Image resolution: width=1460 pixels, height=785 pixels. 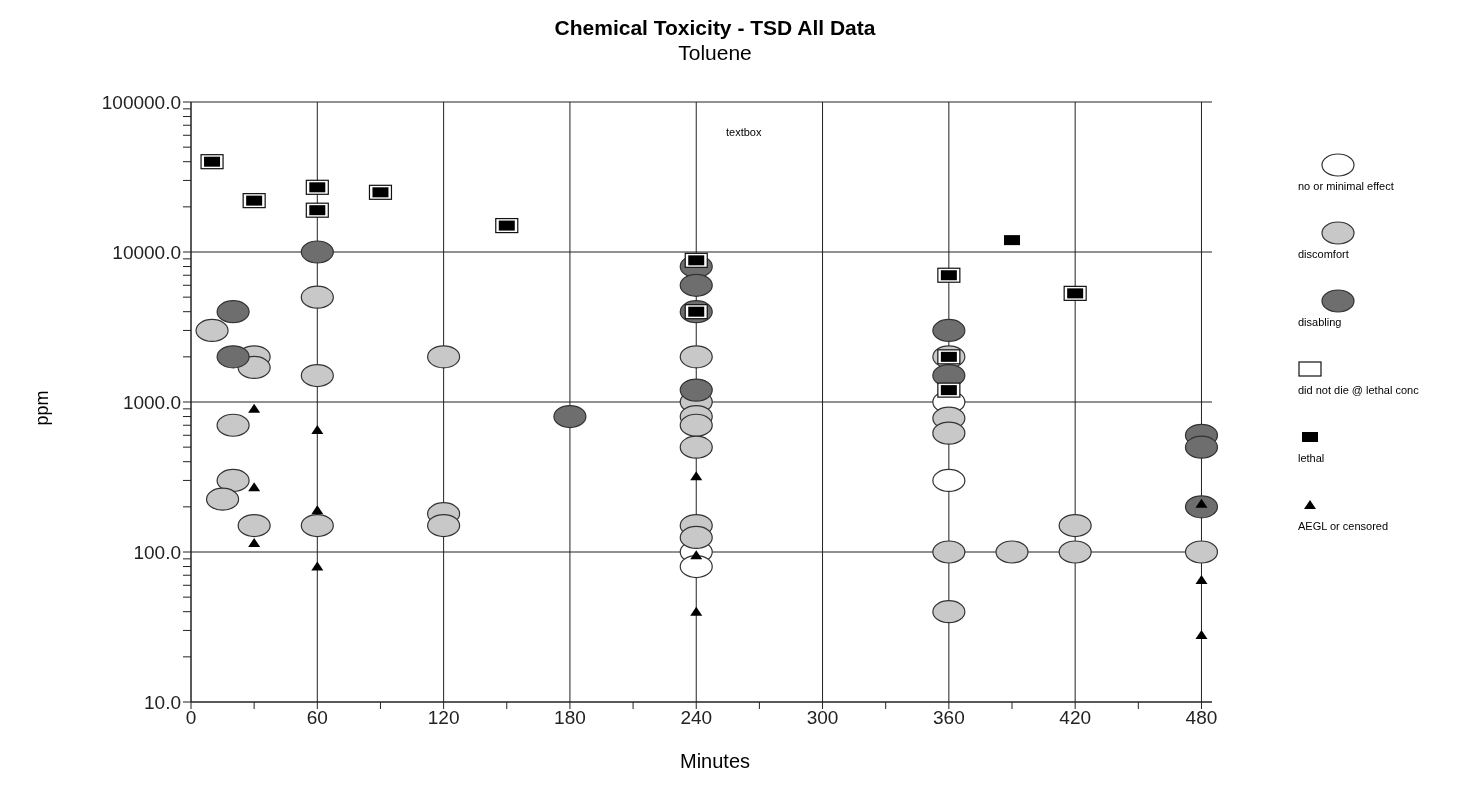 I want to click on x-tick-label: 180, so click(x=570, y=718).